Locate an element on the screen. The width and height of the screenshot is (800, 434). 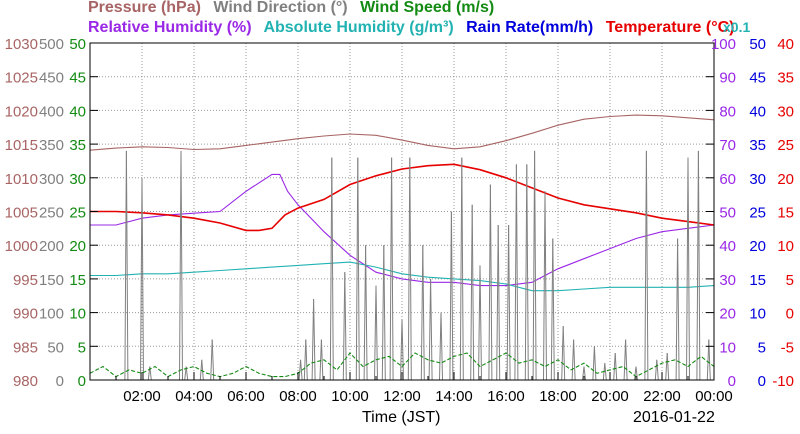
y-tick-label: 15 is located at coordinates (785, 213).